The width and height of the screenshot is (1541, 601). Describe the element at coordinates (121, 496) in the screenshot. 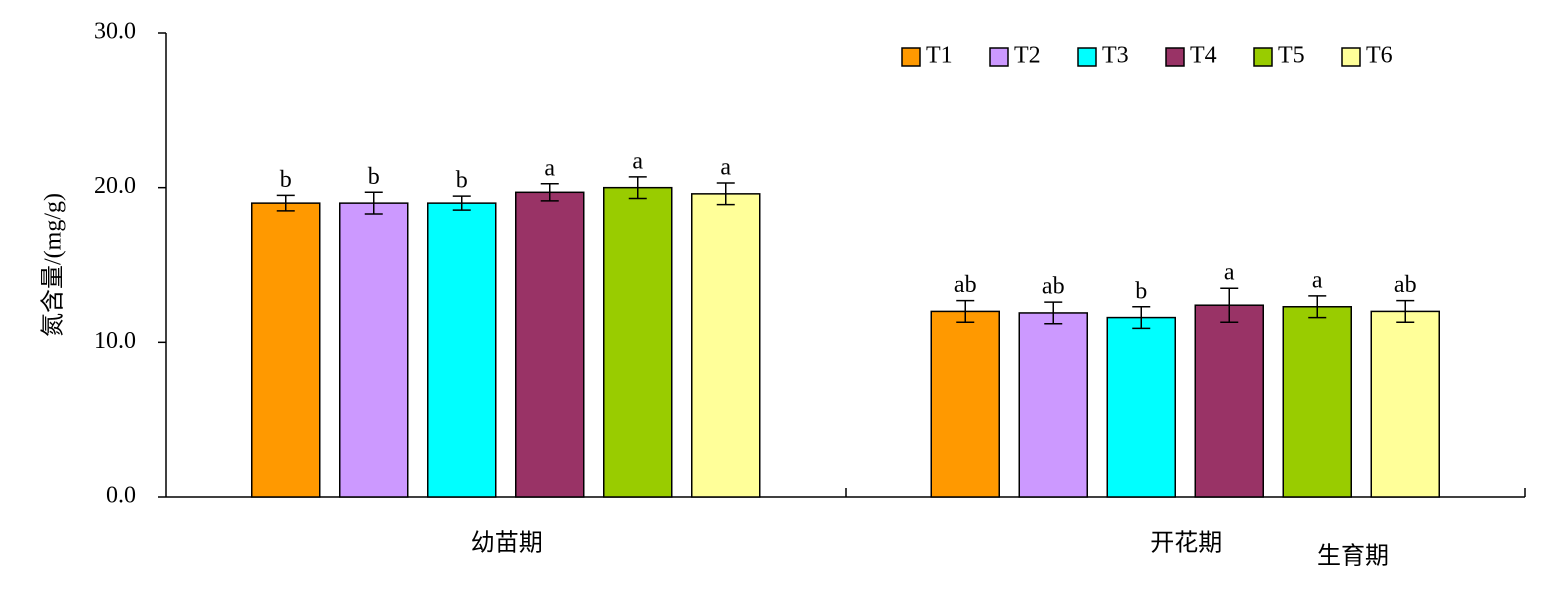

I see `y-tick-label: 0.0` at that location.